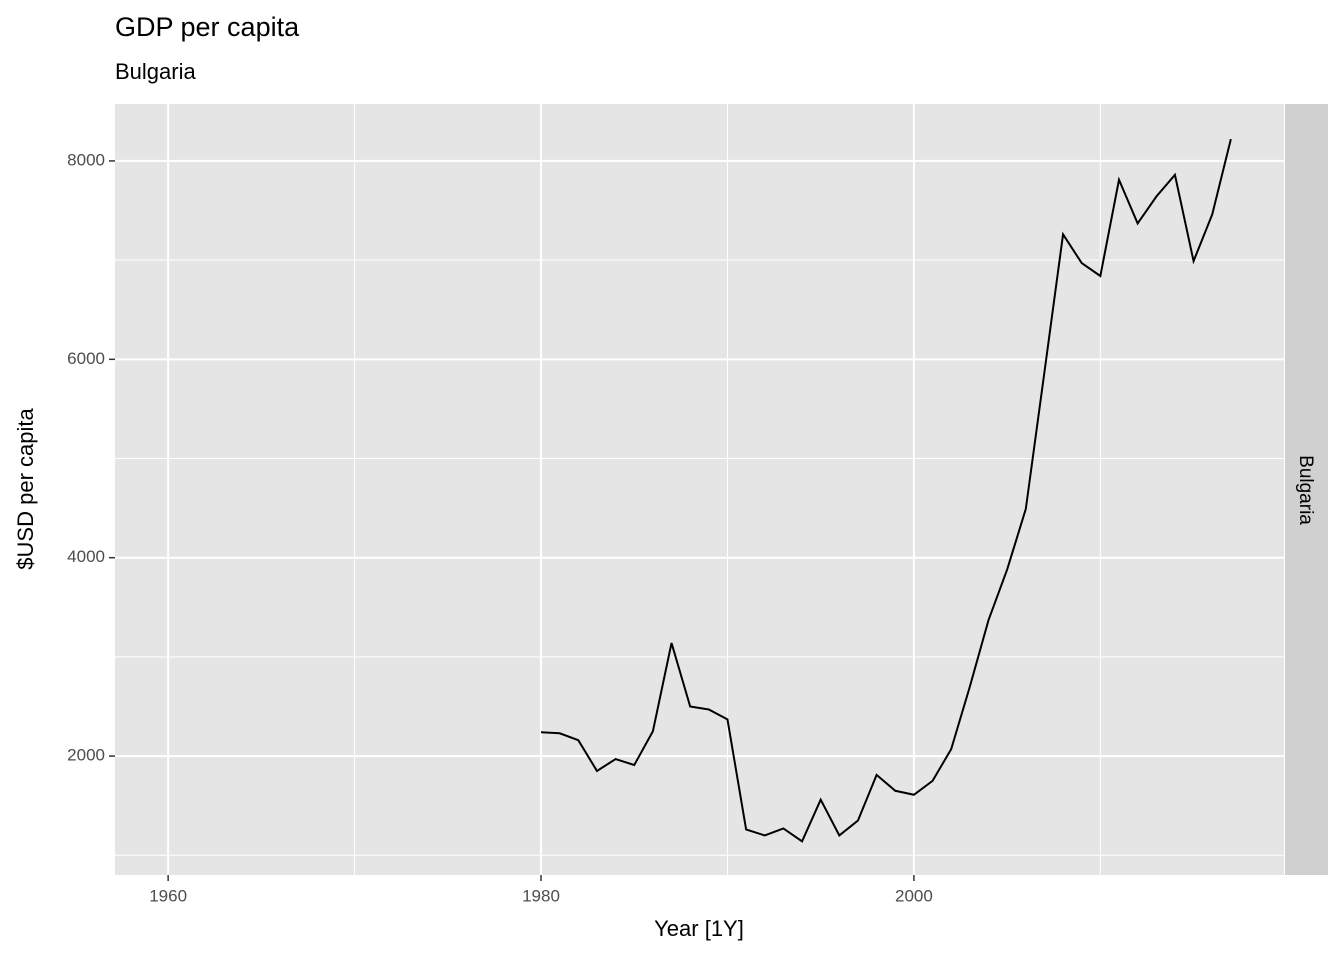 The image size is (1344, 960). Describe the element at coordinates (86, 755) in the screenshot. I see `y-tick-label: 2000` at that location.